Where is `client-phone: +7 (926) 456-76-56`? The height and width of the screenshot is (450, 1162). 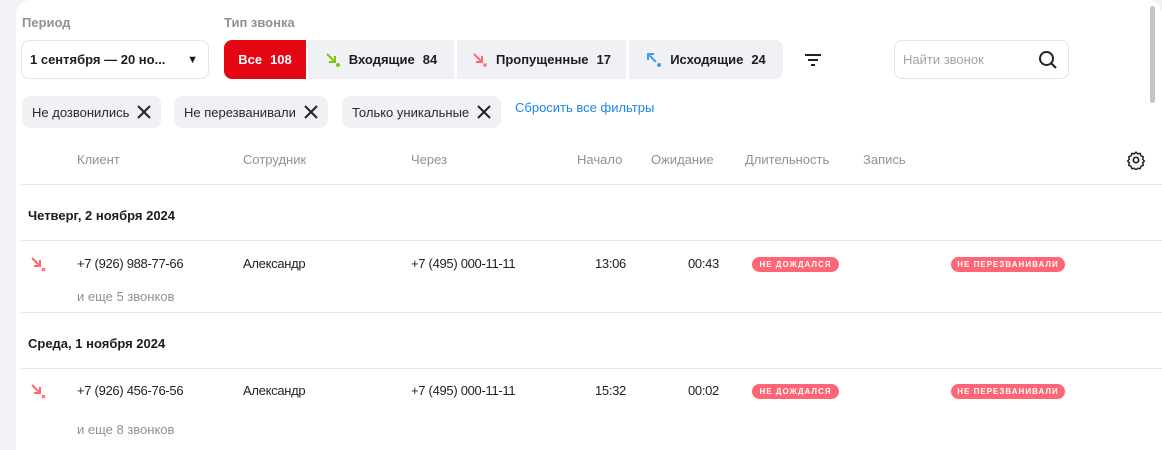 client-phone: +7 (926) 456-76-56 is located at coordinates (130, 390).